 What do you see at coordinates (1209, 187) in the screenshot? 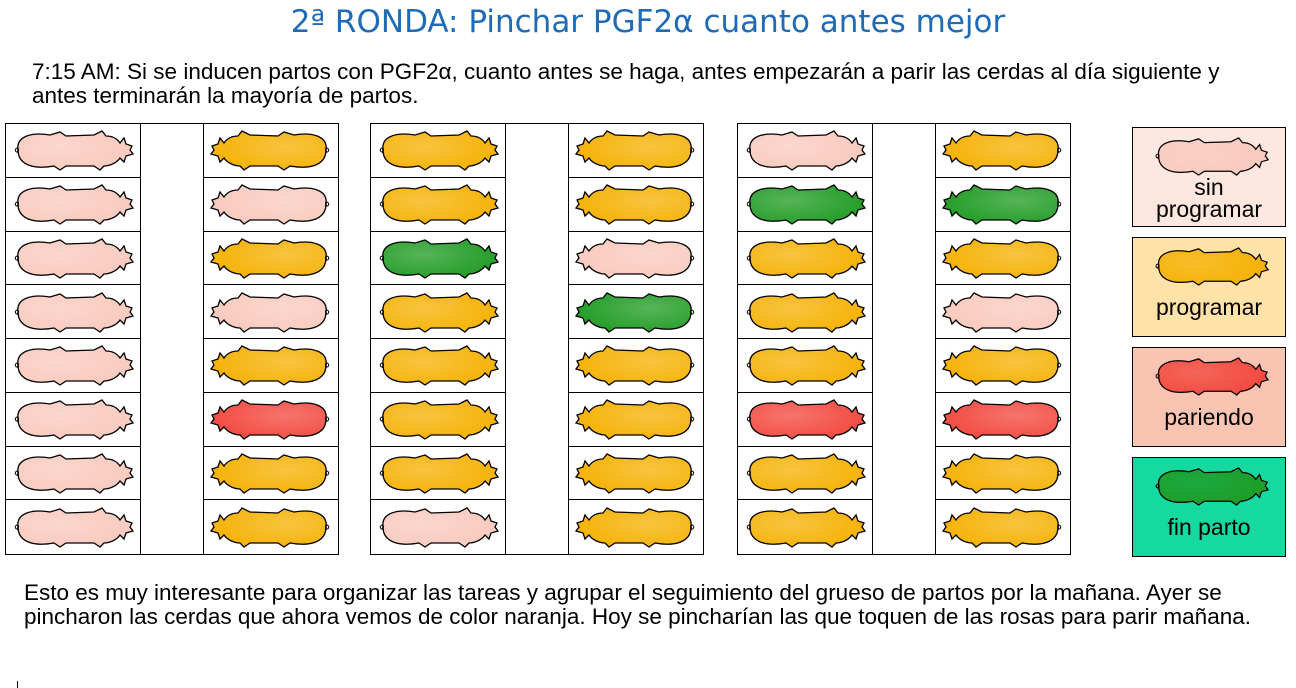
I see `legend-label-line: sin` at bounding box center [1209, 187].